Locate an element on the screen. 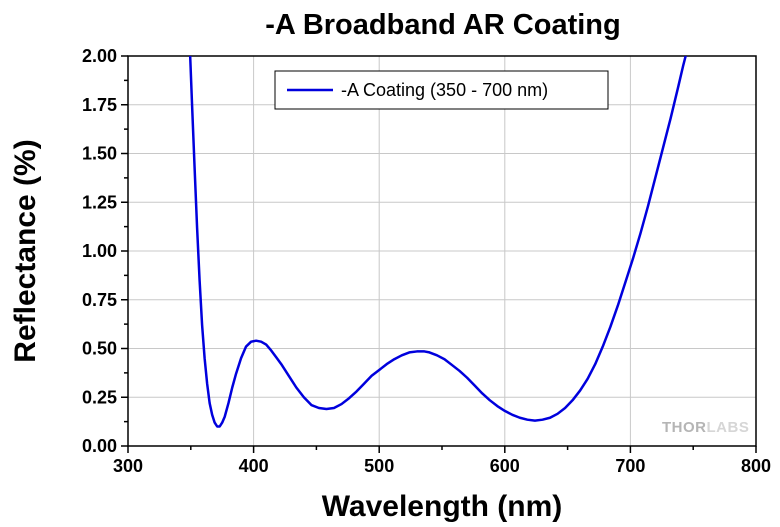 The width and height of the screenshot is (780, 527). y-tick-labels: 0.00 0.25 0.50 0.75 1.00 1.25 1.50 1.75 2.00 is located at coordinates (99, 251).